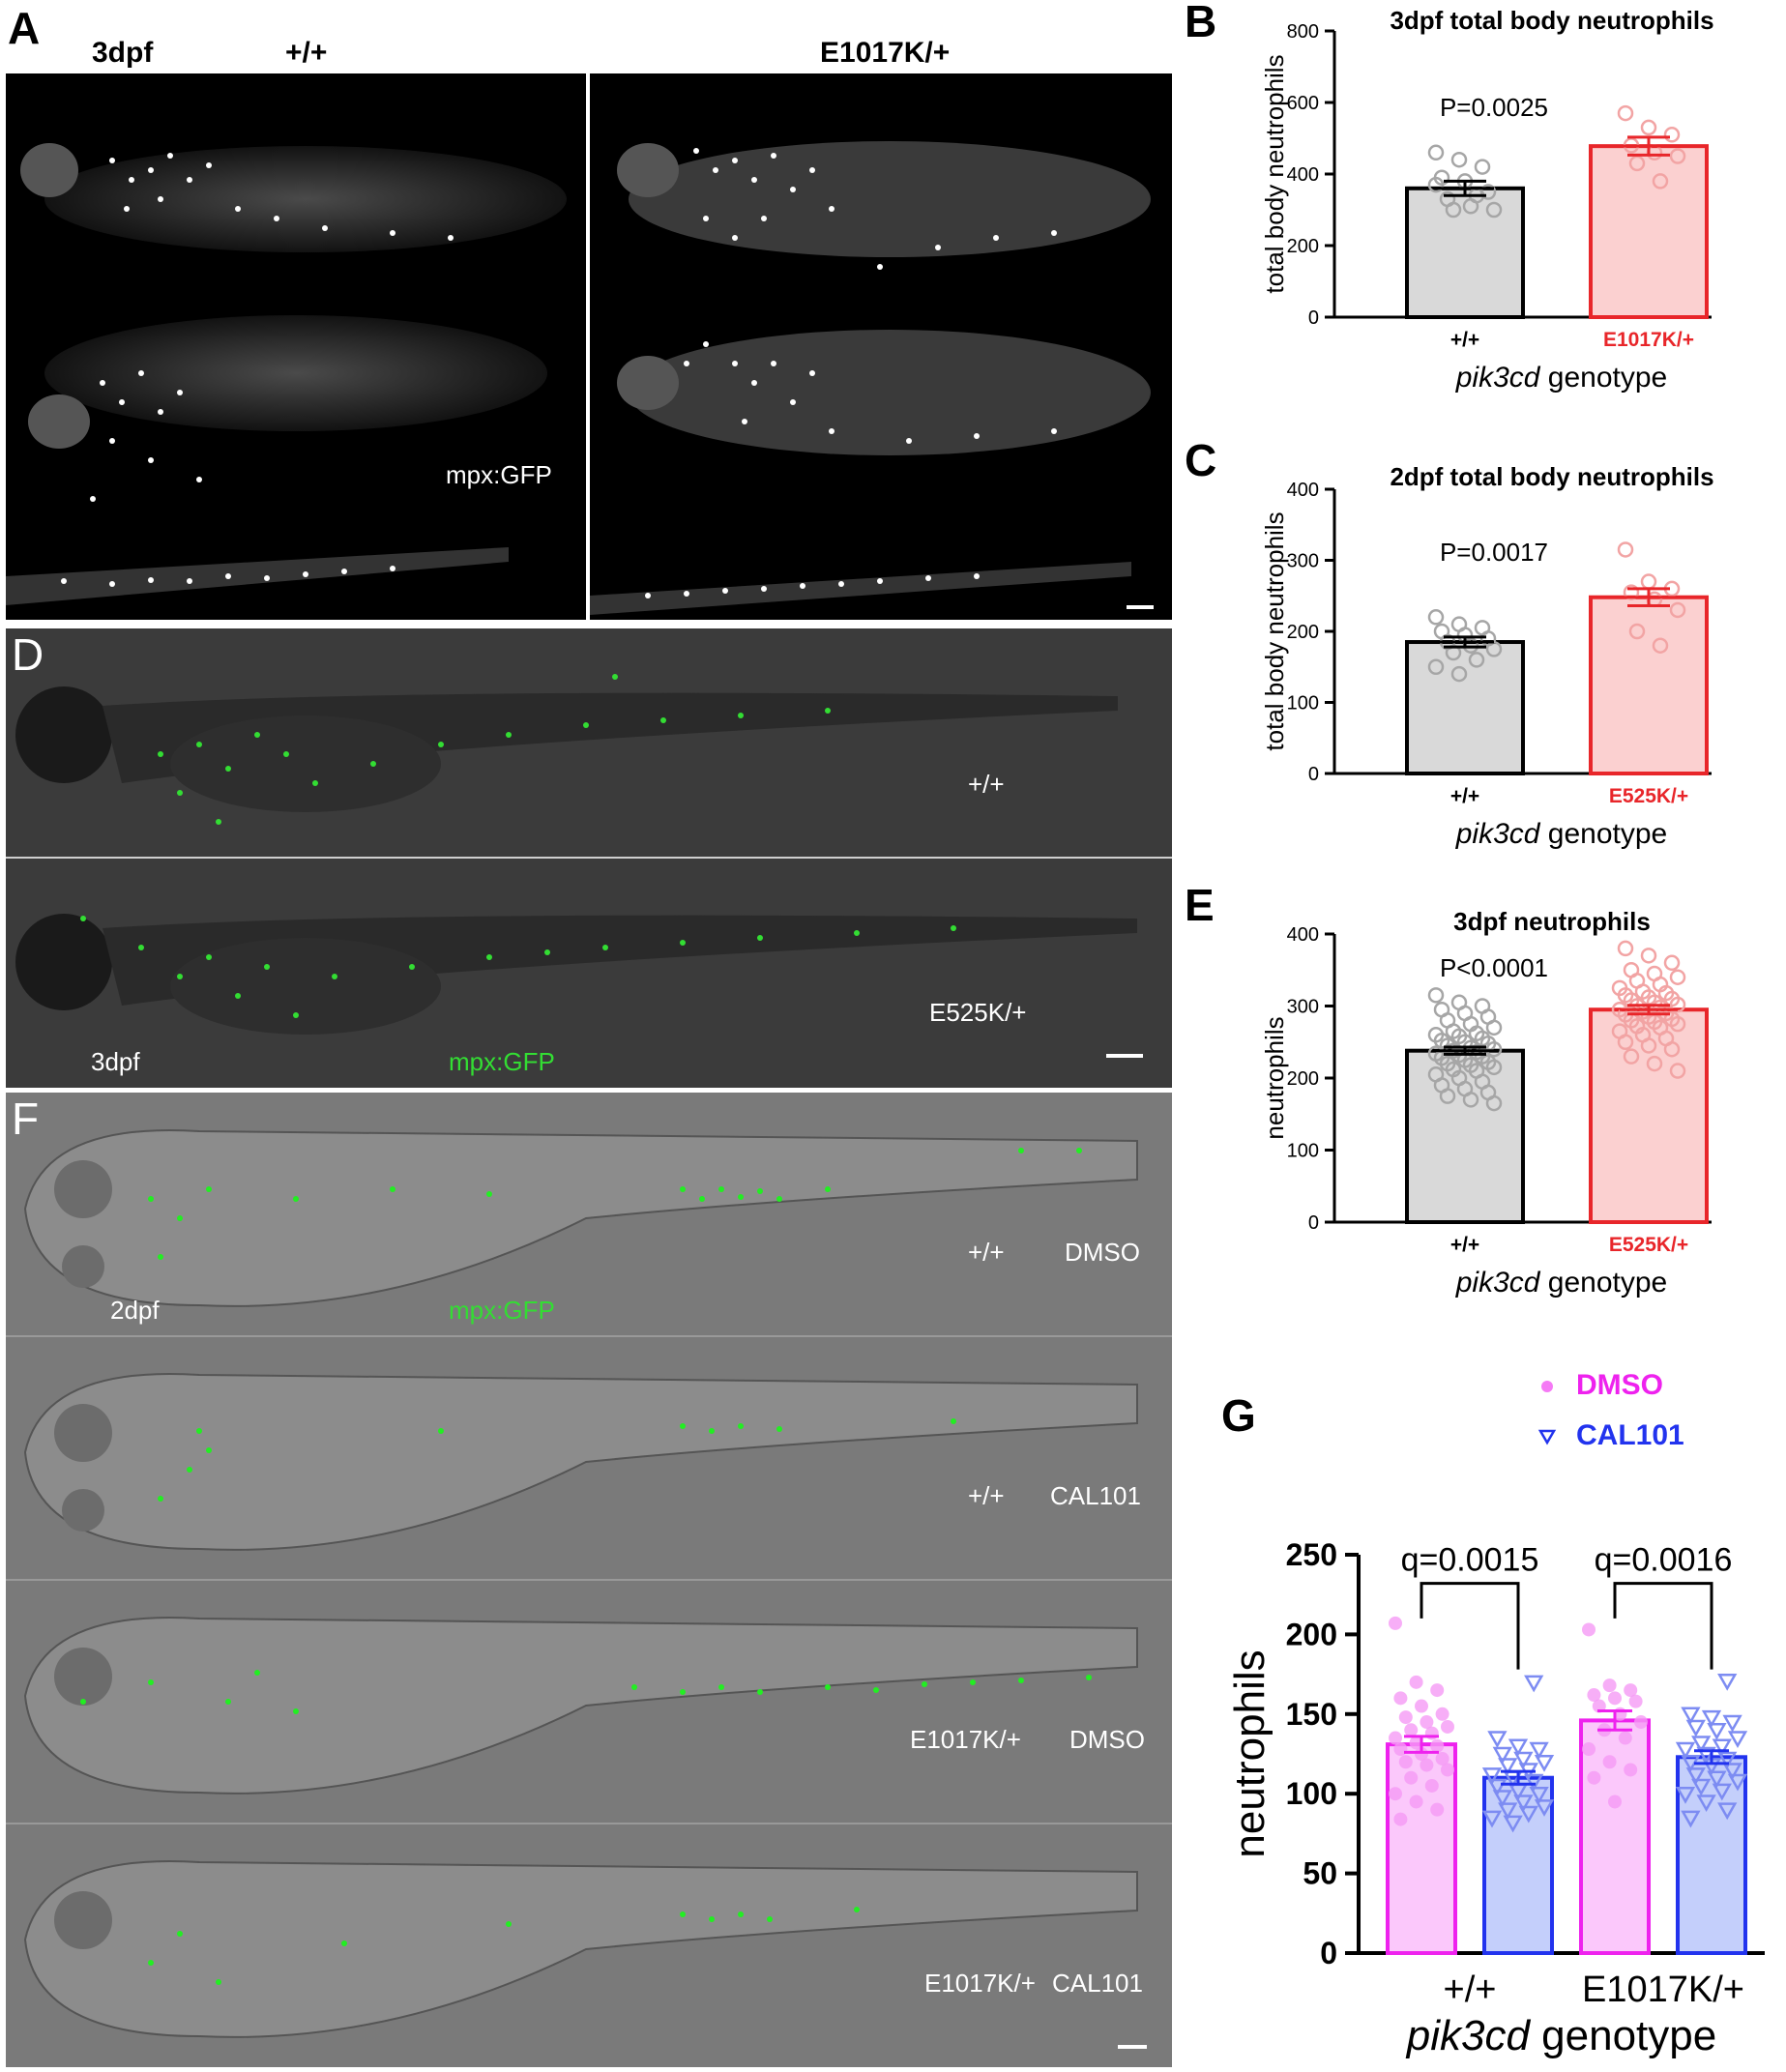 The image size is (1786, 2072). I want to click on y-tick-label: 150, so click(1312, 1715).